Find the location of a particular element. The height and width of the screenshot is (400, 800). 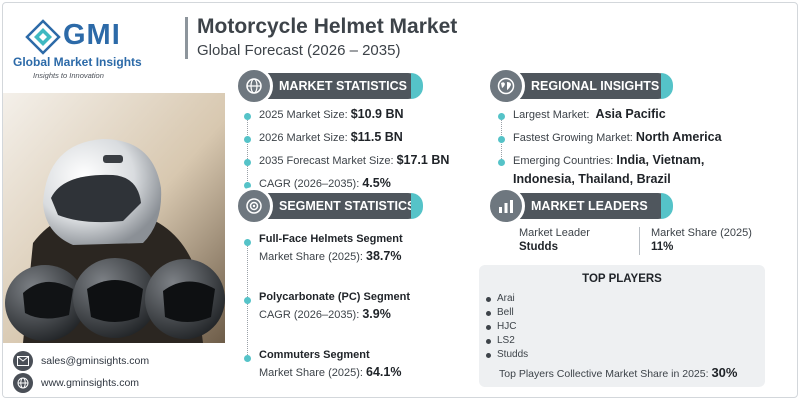

regional-insights-header: REGIONAL INSIGHTS is located at coordinates (580, 86).